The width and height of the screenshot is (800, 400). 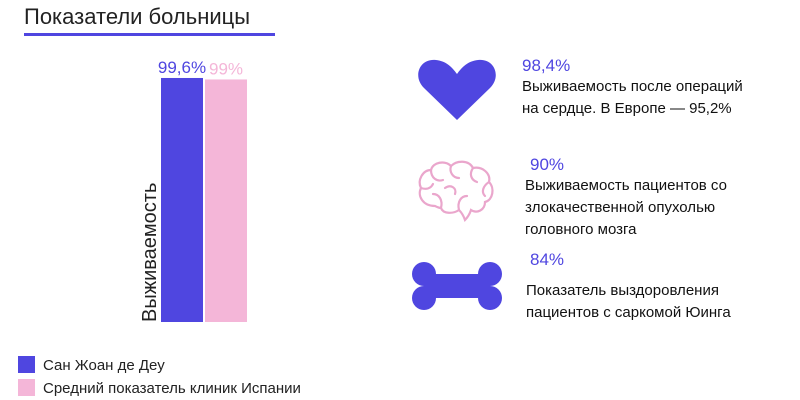 What do you see at coordinates (137, 16) in the screenshot?
I see `page-title: Показатели больницы` at bounding box center [137, 16].